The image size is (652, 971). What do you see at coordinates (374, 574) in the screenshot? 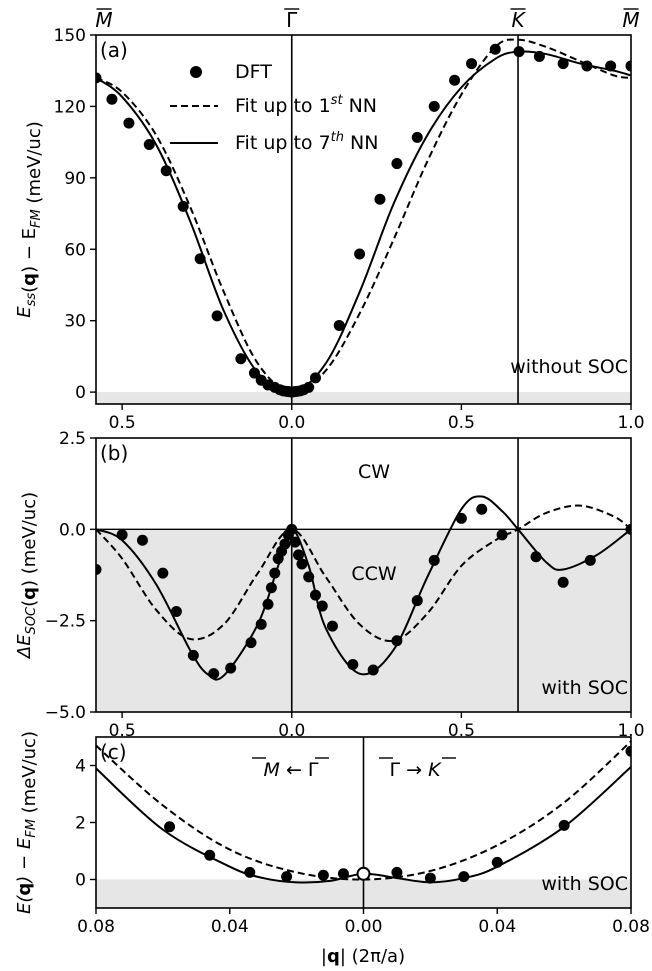
I see `annotation-ccw: CCW` at bounding box center [374, 574].